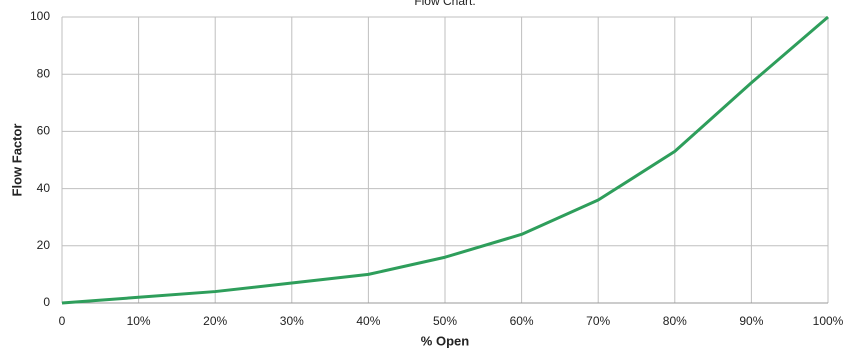 Image resolution: width=845 pixels, height=349 pixels. Describe the element at coordinates (44, 73) in the screenshot. I see `y-tick-label: 80` at that location.